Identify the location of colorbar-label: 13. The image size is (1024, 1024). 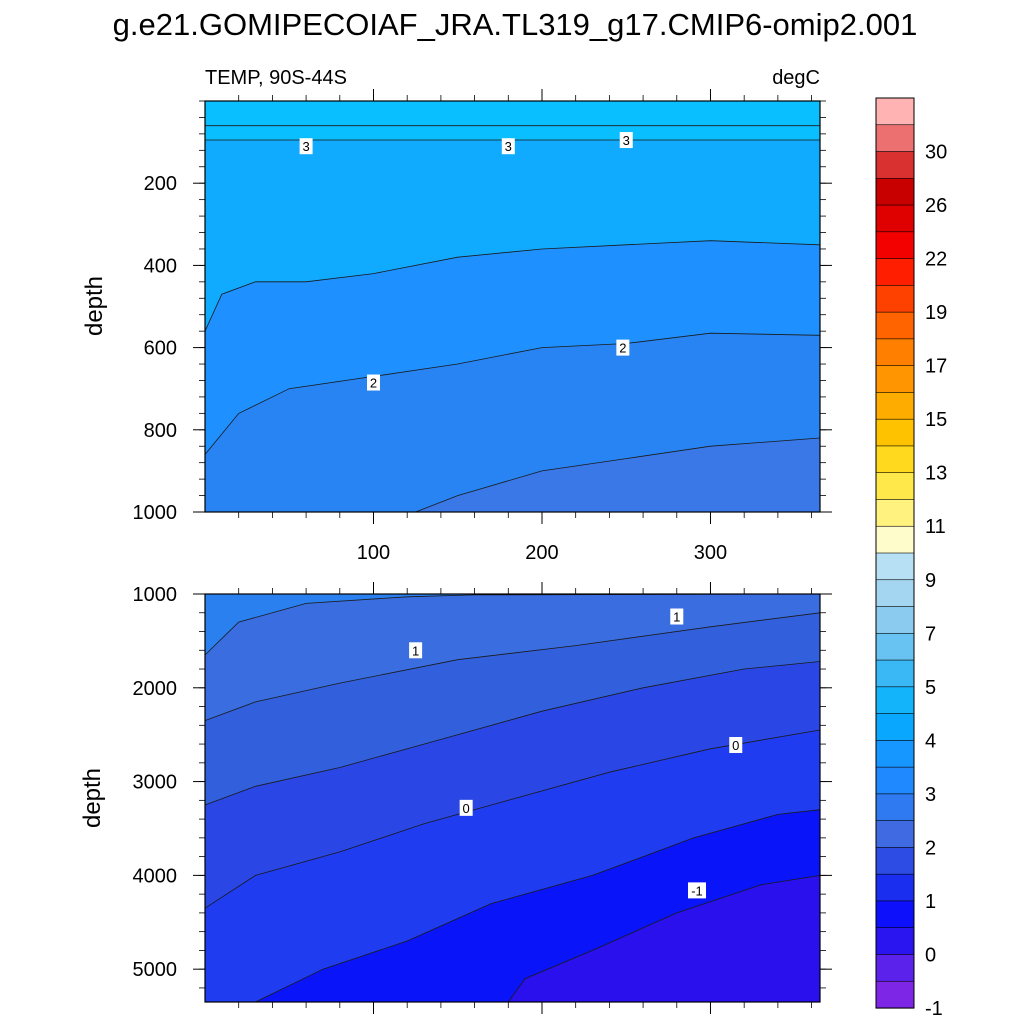
(936, 474).